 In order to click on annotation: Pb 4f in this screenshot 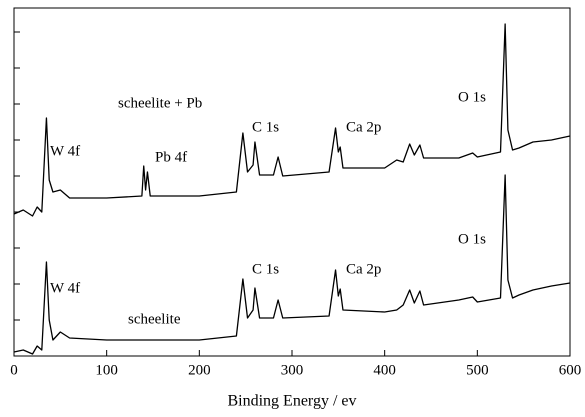, I will do `click(171, 157)`.